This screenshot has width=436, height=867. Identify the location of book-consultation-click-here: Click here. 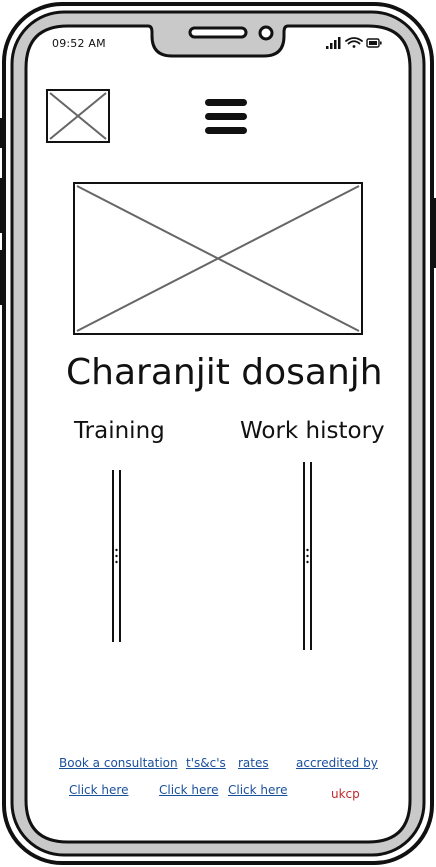
(99, 790).